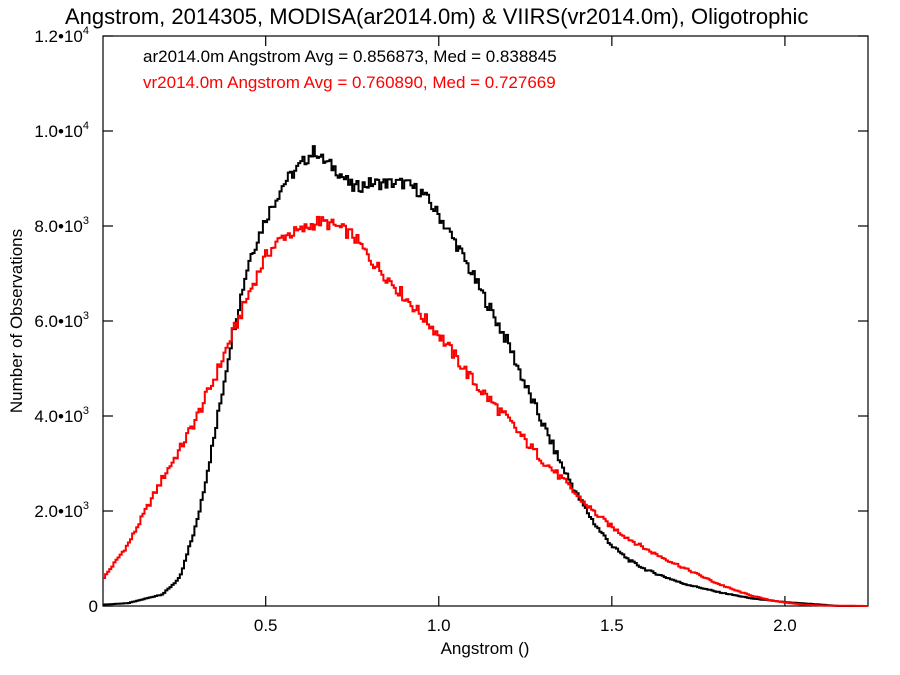  I want to click on y-tick-mantissa: 0, so click(93, 606).